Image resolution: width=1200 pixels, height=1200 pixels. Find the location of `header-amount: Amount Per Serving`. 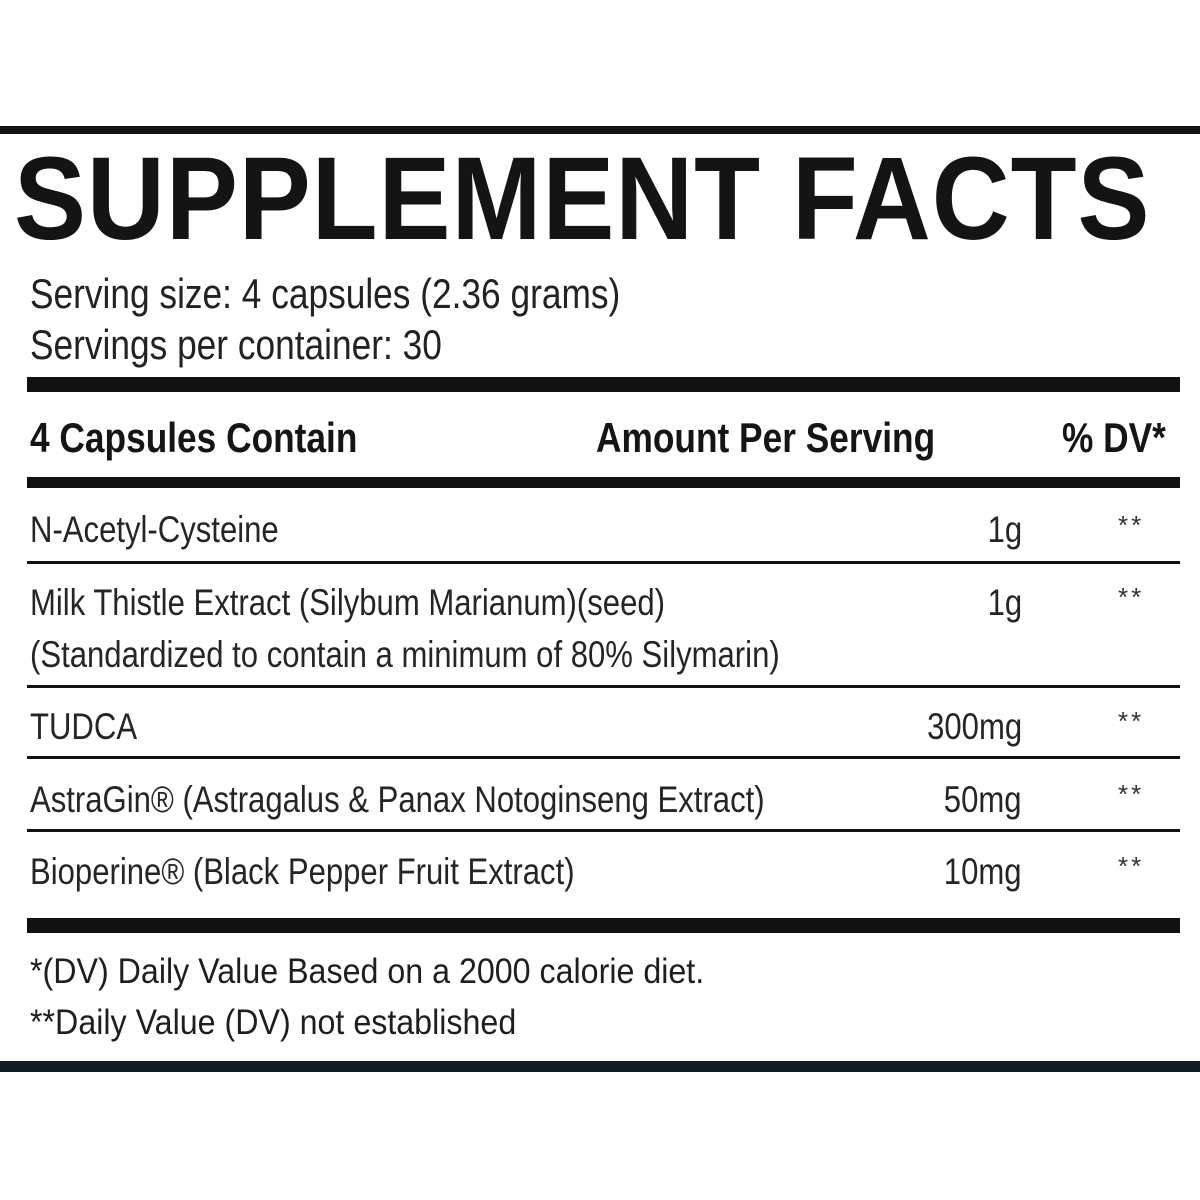

header-amount: Amount Per Serving is located at coordinates (766, 437).